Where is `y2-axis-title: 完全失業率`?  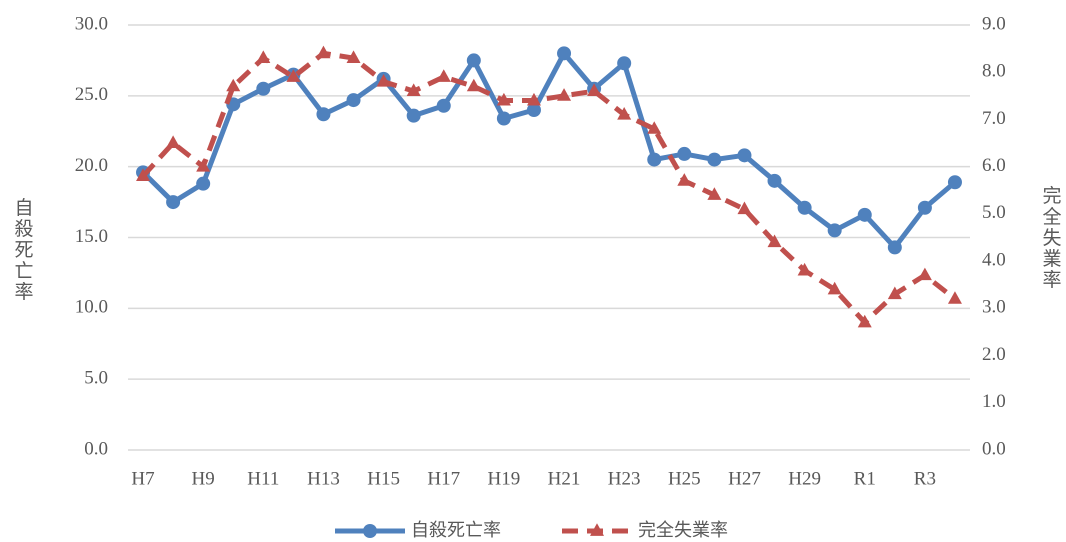
y2-axis-title: 完全失業率 is located at coordinates (1051, 237).